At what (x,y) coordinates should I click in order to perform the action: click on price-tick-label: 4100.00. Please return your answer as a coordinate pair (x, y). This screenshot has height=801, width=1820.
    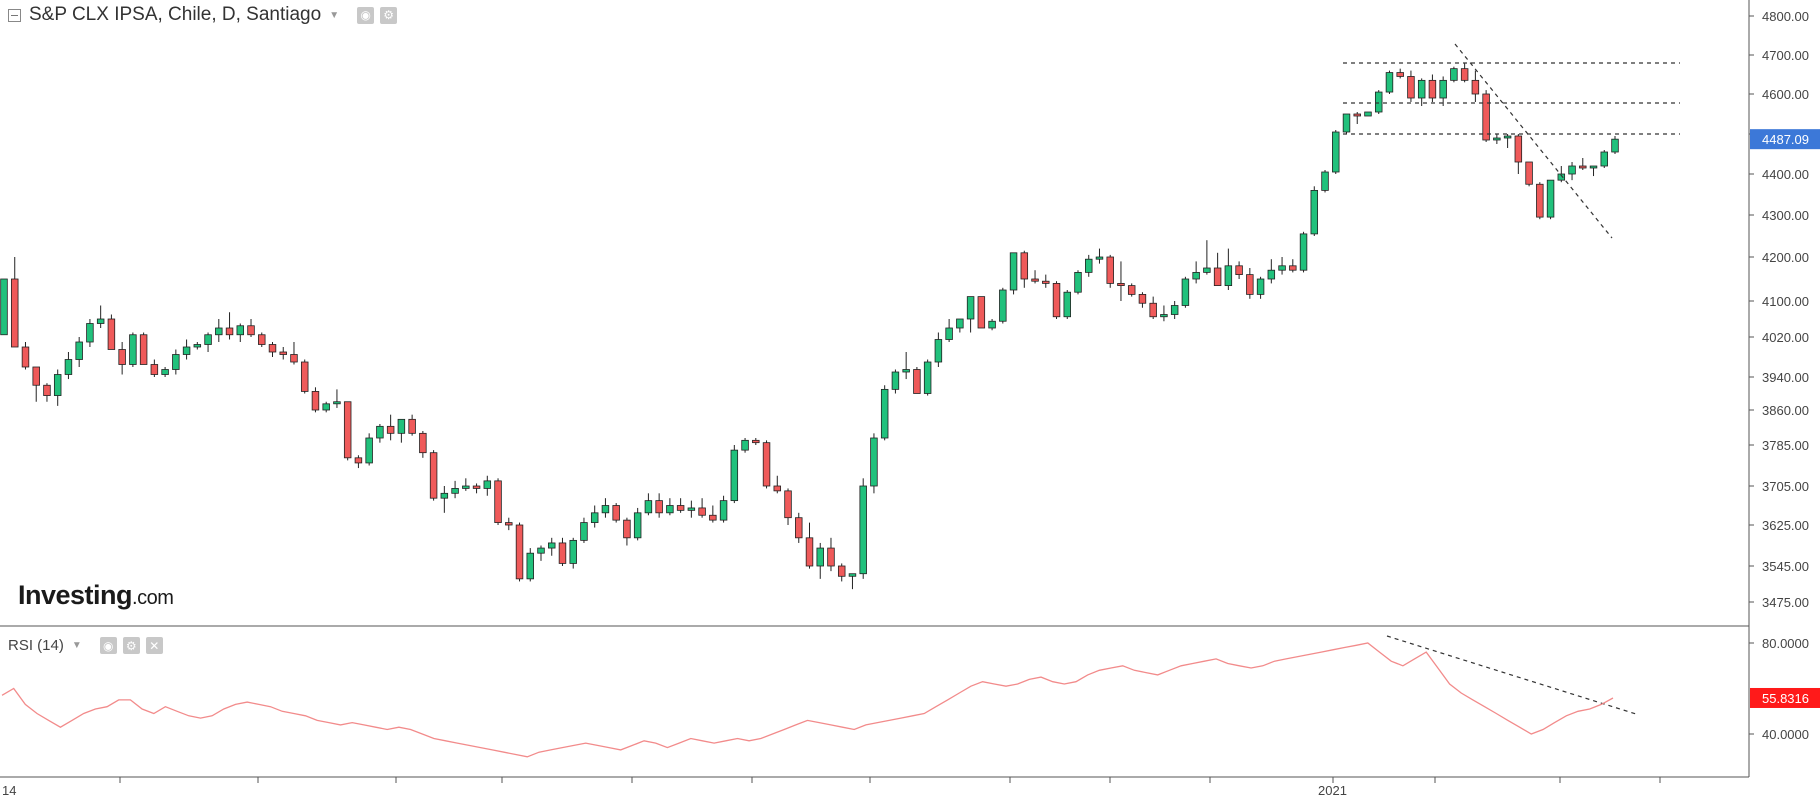
    Looking at the image, I should click on (1785, 301).